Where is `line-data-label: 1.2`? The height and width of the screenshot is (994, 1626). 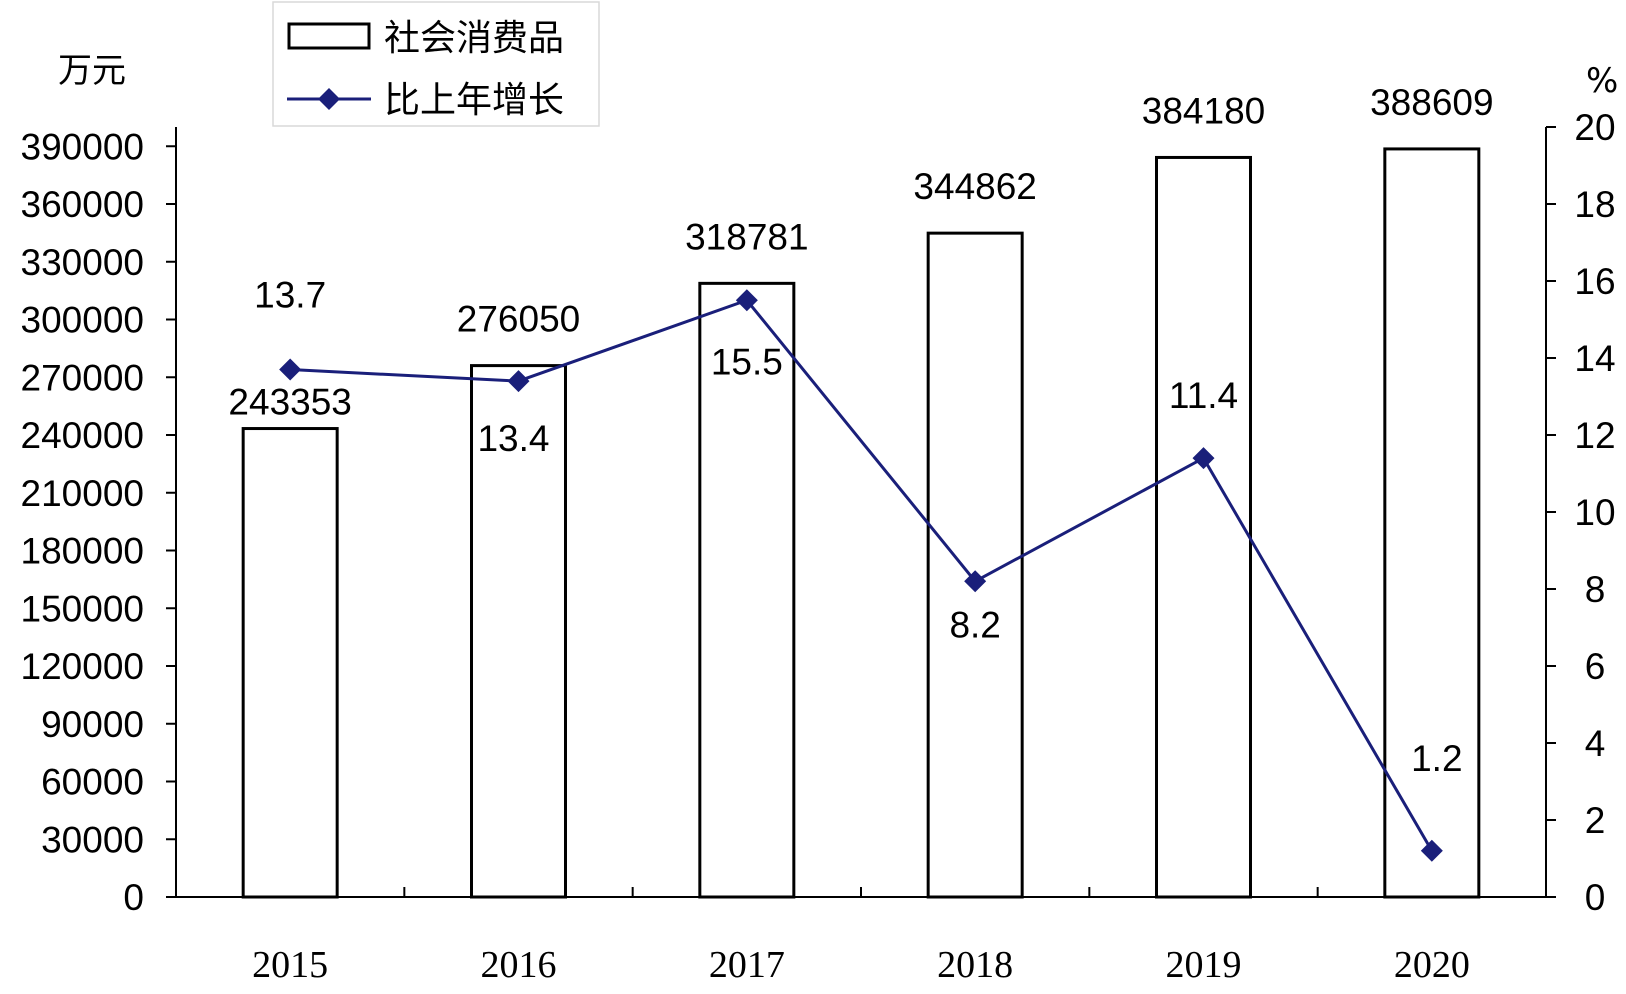
line-data-label: 1.2 is located at coordinates (1436, 758).